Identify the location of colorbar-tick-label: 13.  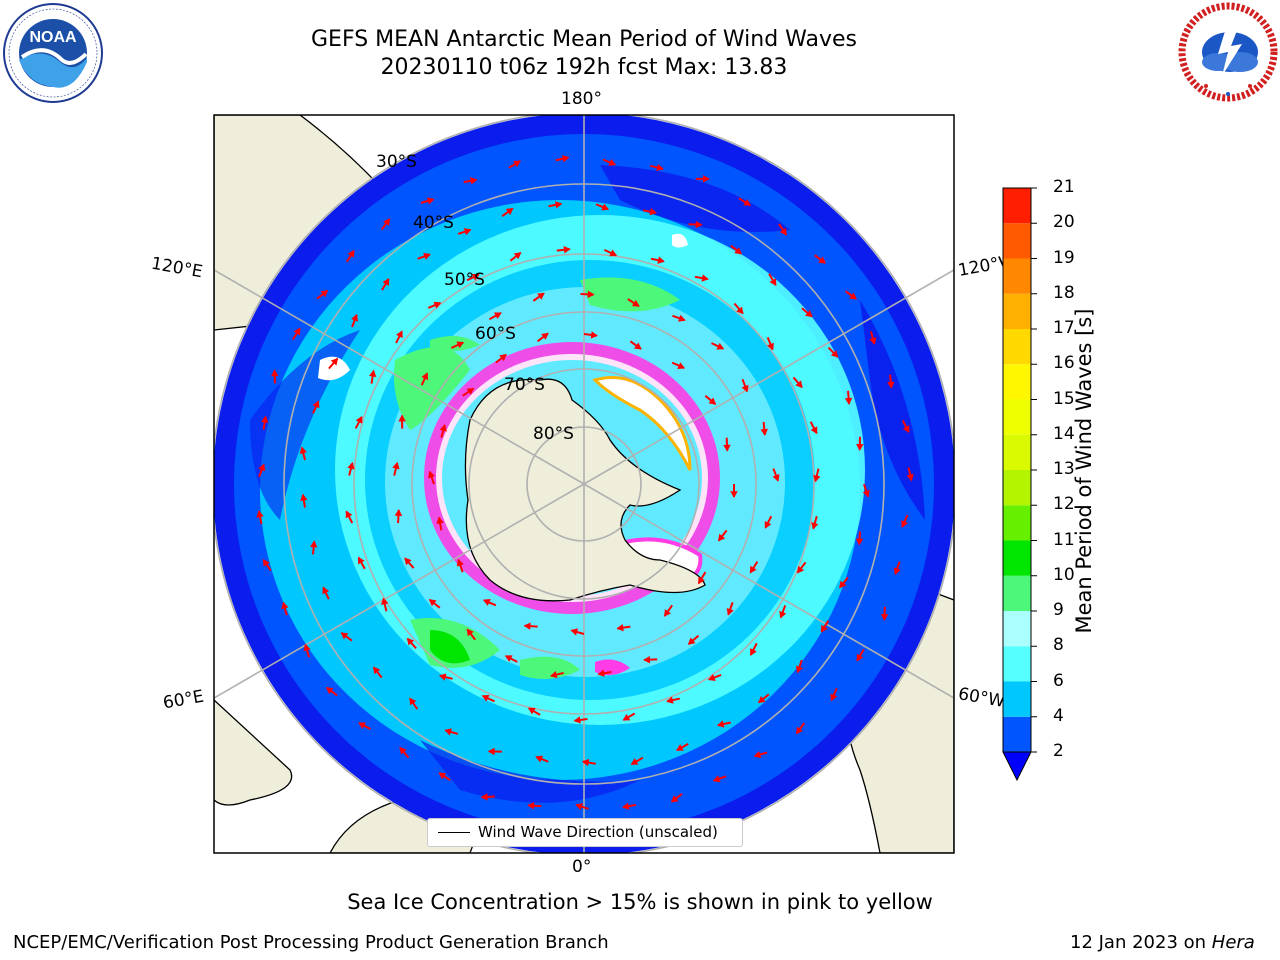
(1064, 469).